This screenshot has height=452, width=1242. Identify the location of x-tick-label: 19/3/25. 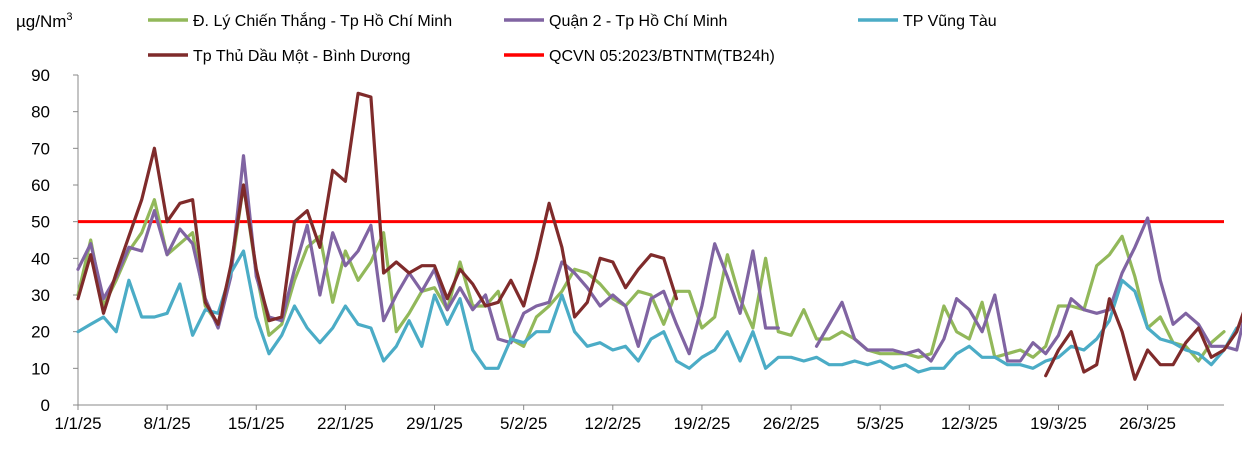
(1058, 423).